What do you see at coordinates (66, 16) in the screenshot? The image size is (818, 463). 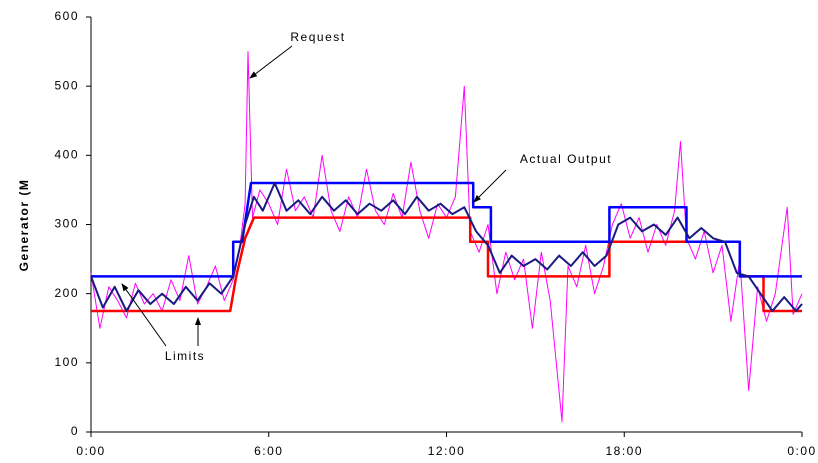 I see `y-tick-label: 600` at bounding box center [66, 16].